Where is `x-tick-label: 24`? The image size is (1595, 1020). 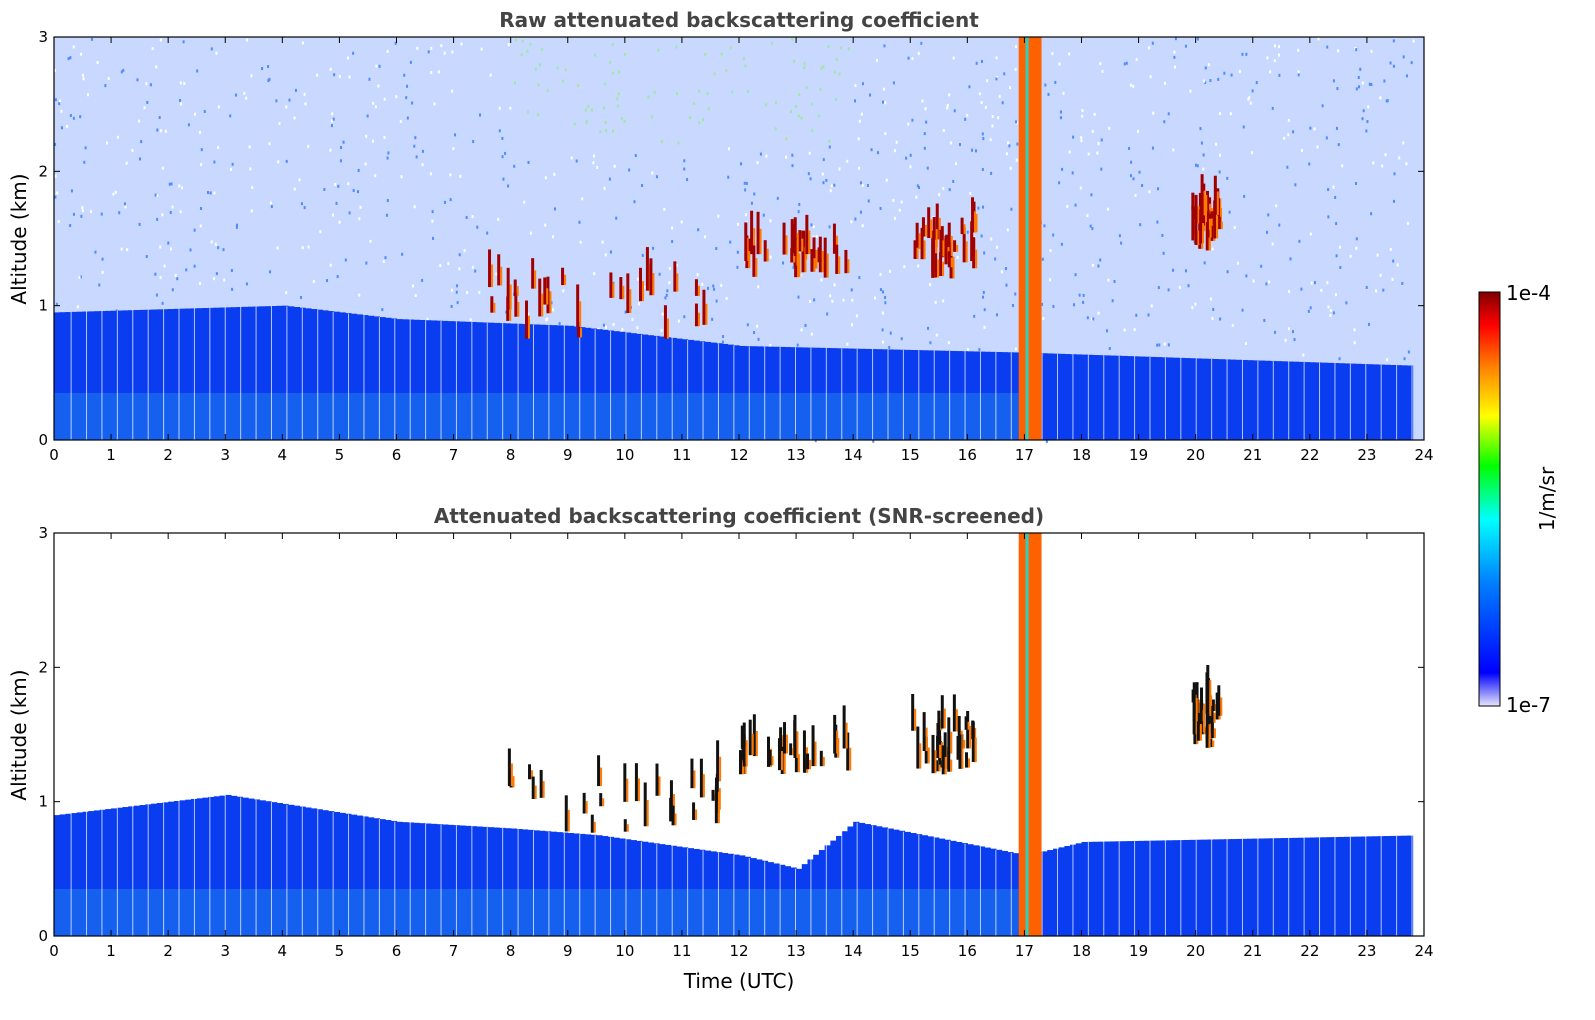 x-tick-label: 24 is located at coordinates (1423, 951).